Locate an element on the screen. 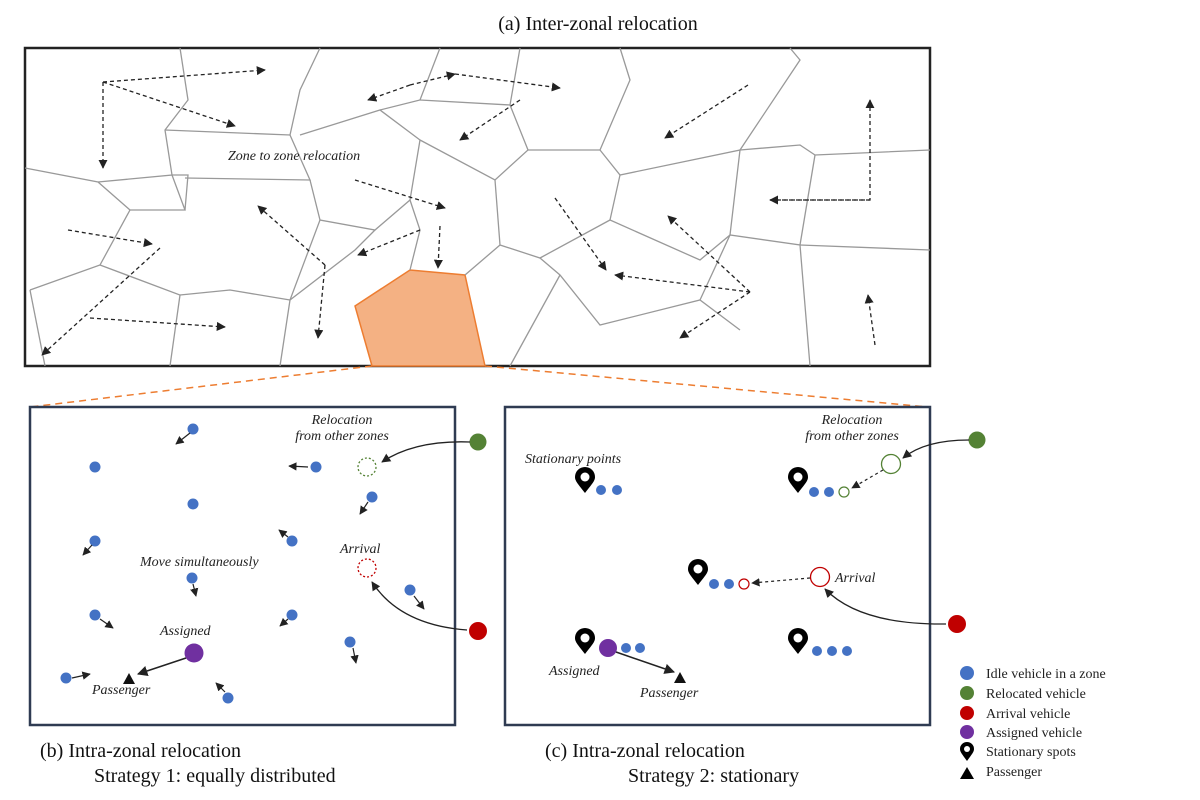  relocated-vehicle-incoming-b is located at coordinates (478, 442).